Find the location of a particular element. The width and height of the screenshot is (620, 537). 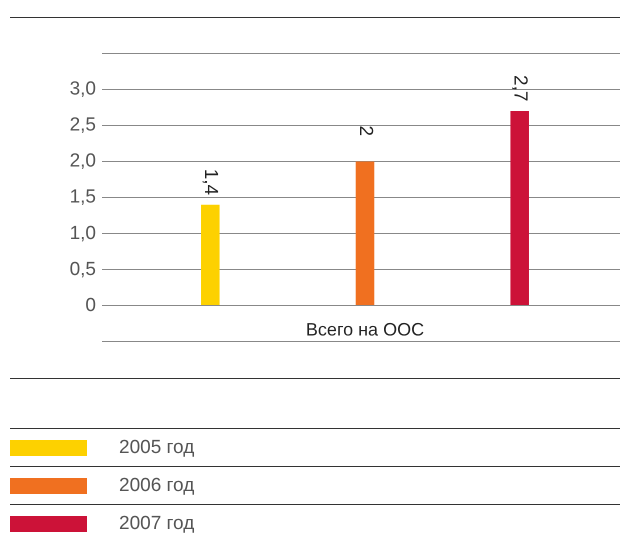

y-tick-label: 0 is located at coordinates (90, 305).